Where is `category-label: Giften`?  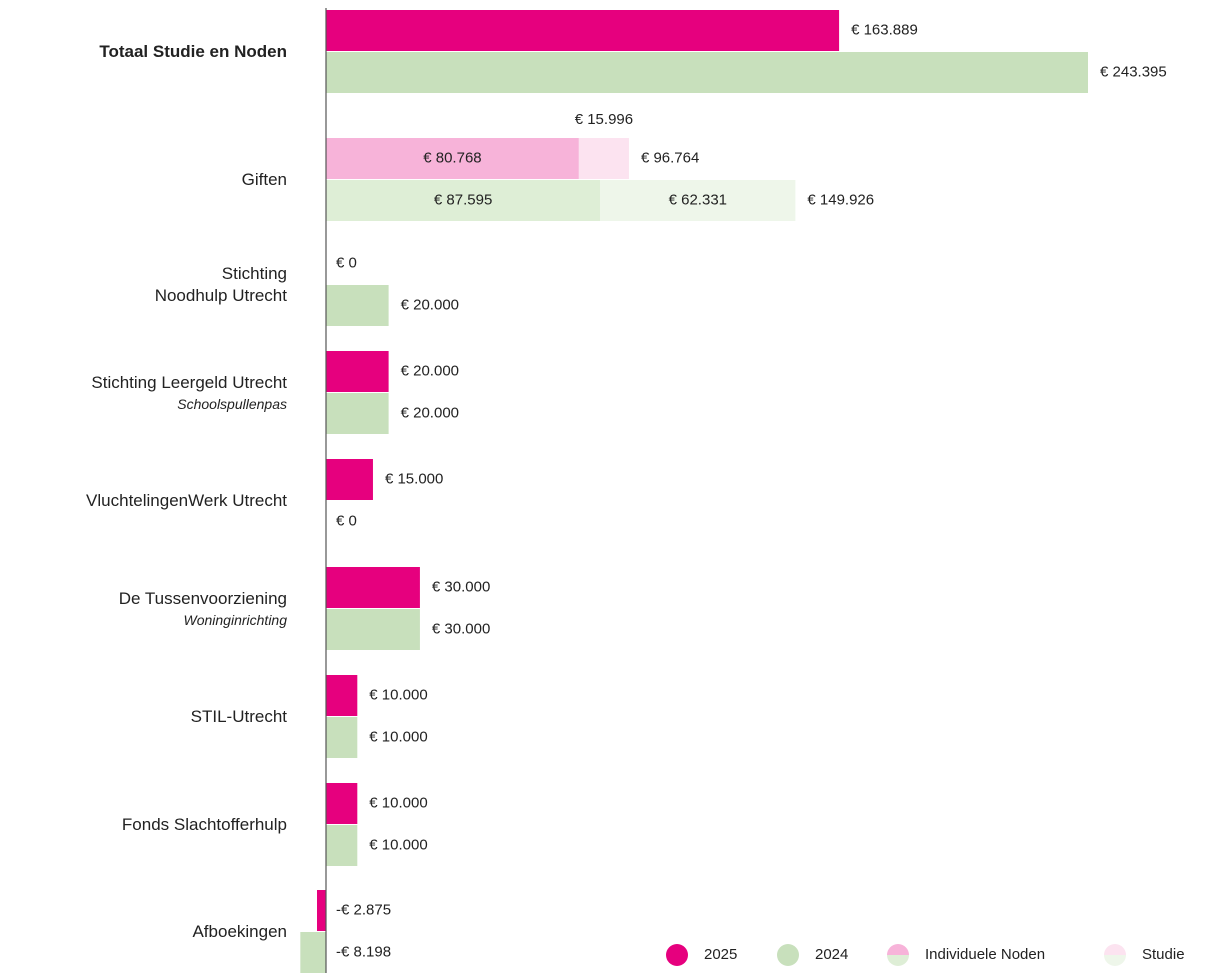
category-label: Giften is located at coordinates (264, 180).